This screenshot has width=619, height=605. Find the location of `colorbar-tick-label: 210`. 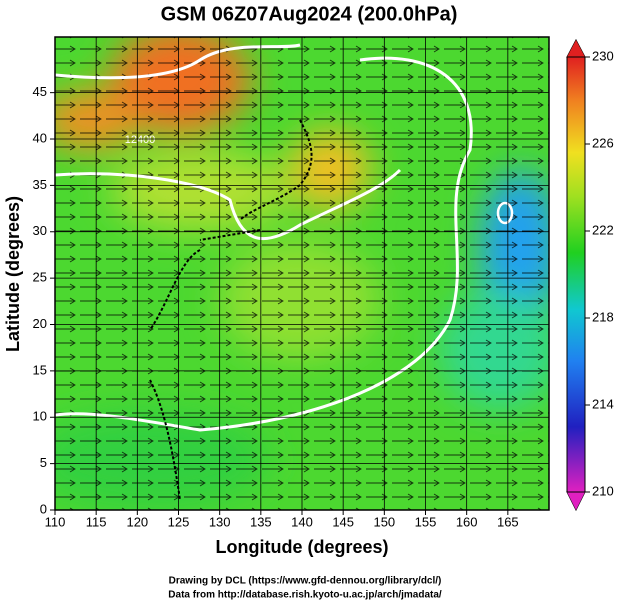

colorbar-tick-label: 210 is located at coordinates (603, 490).